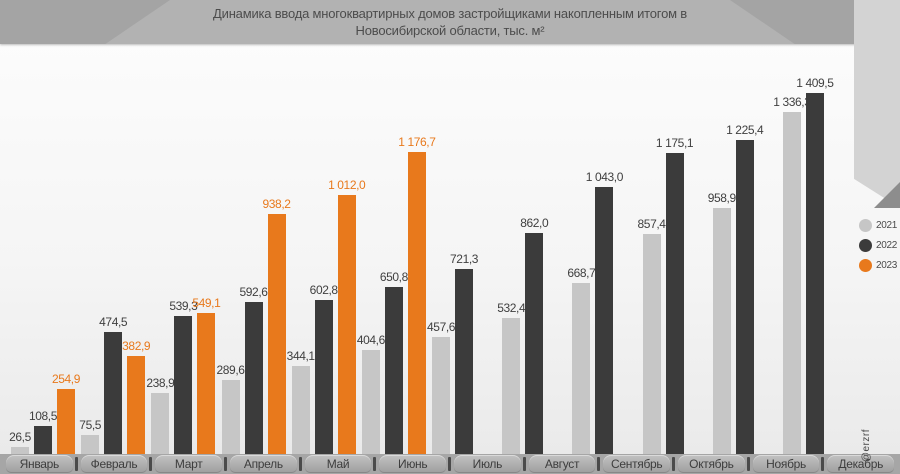 This screenshot has width=900, height=474. Describe the element at coordinates (39, 464) in the screenshot. I see `month-label-Январь: Январь` at that location.